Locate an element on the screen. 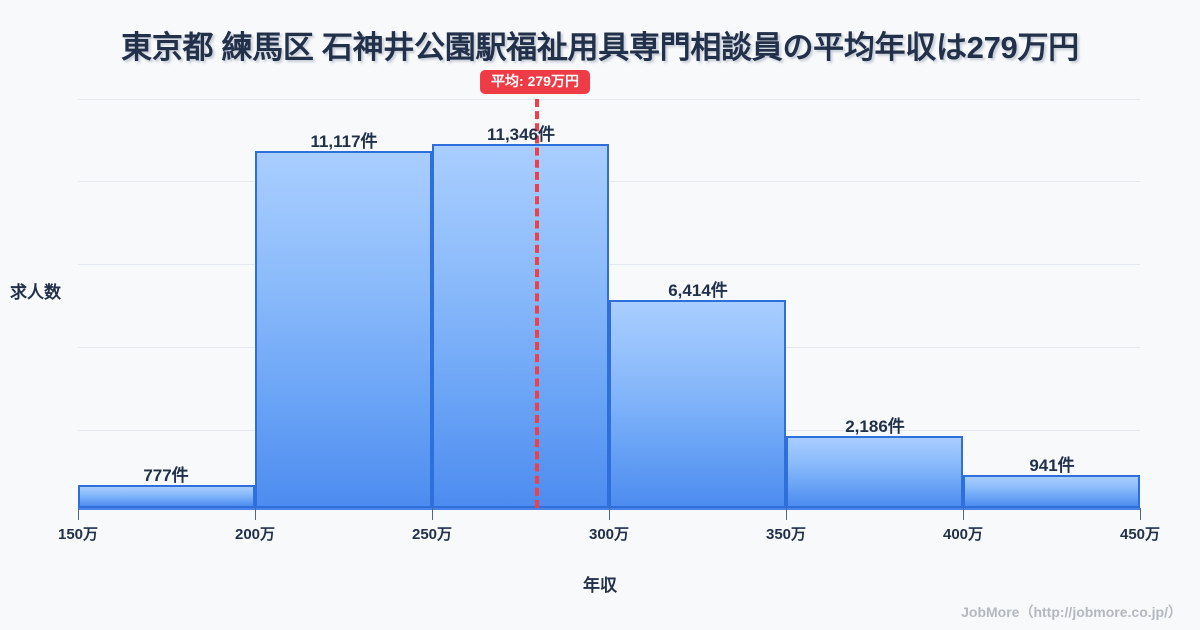 The image size is (1200, 630). x-axis-title: 年収 is located at coordinates (600, 585).